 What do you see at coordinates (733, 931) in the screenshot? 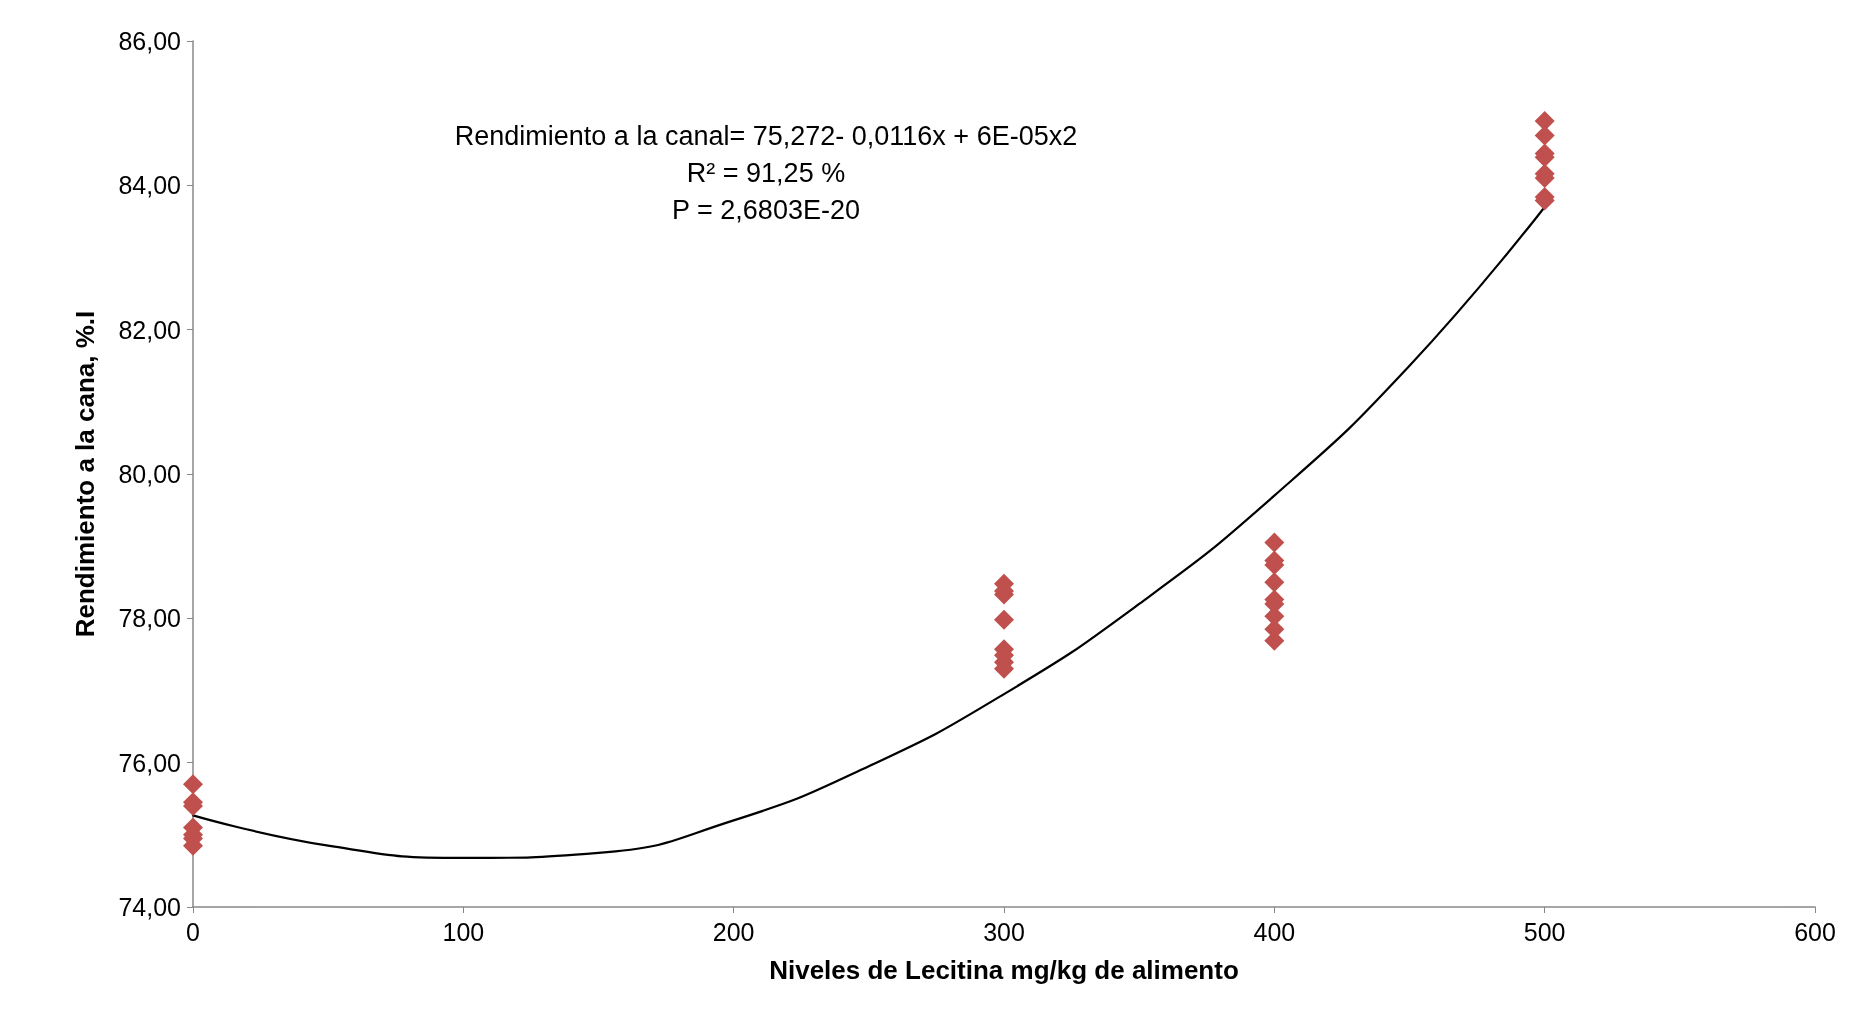
I see `x-tick-label: 200` at bounding box center [733, 931].